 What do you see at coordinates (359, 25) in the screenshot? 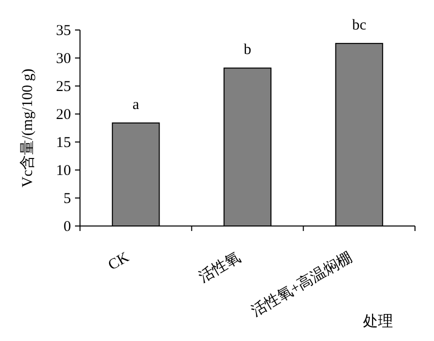
I see `annotation: bc` at bounding box center [359, 25].